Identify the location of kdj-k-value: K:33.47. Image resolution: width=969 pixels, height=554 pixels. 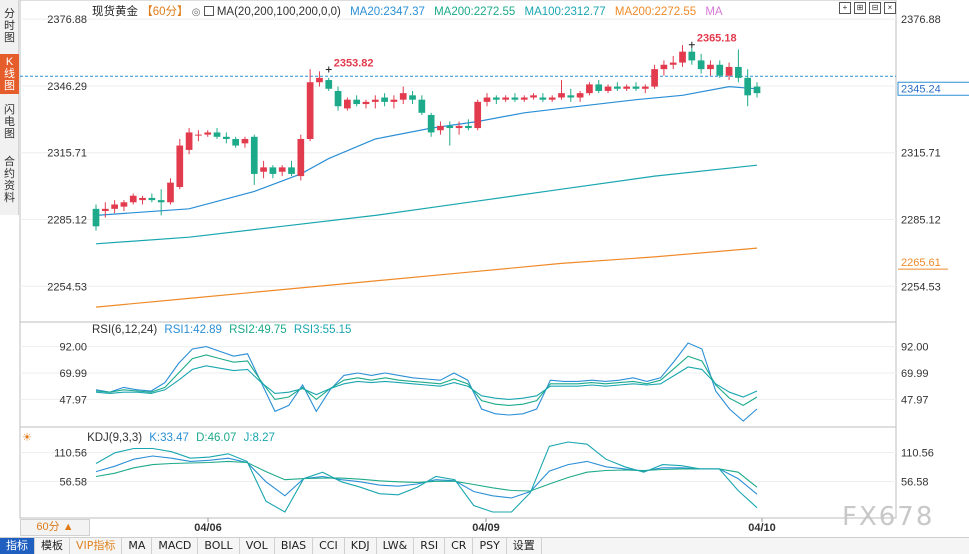
(169, 438).